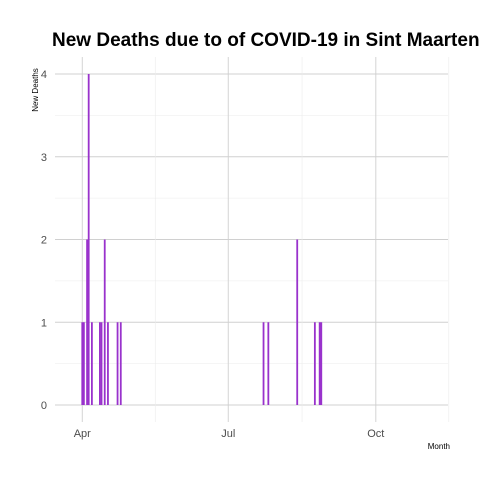 Image resolution: width=480 pixels, height=480 pixels. I want to click on y-tick-label: 2, so click(44, 241).